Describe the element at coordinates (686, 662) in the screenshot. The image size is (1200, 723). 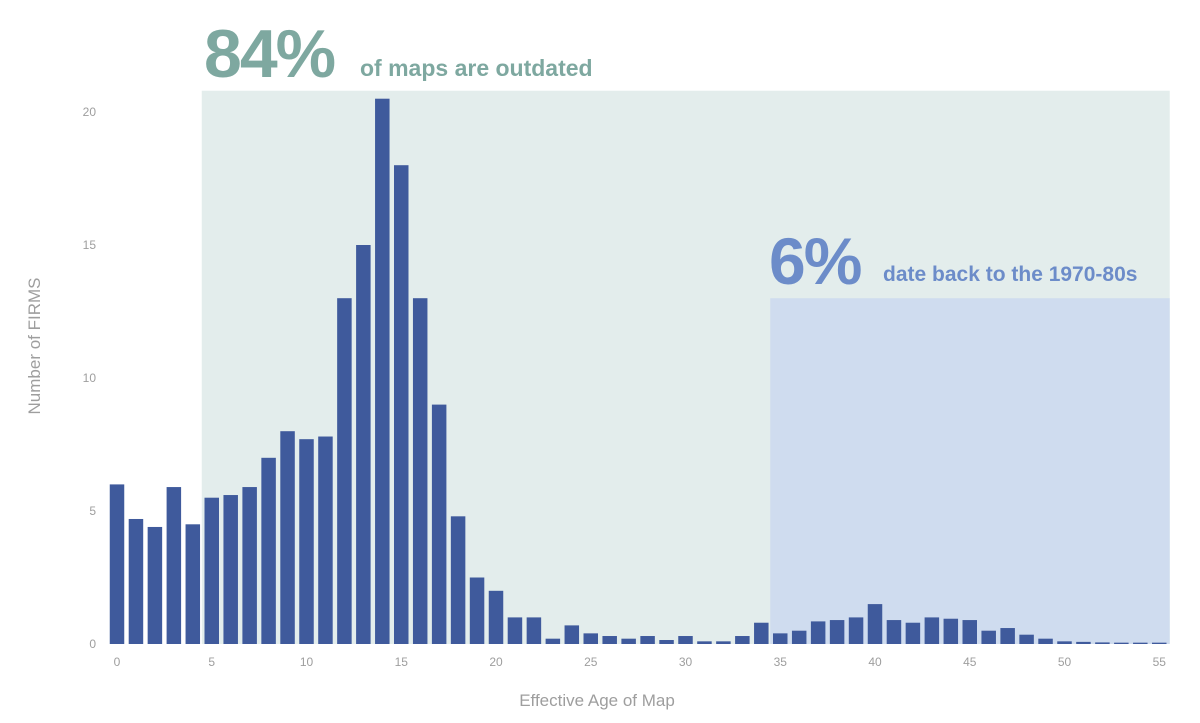
I see `x-tick-label: 30` at that location.